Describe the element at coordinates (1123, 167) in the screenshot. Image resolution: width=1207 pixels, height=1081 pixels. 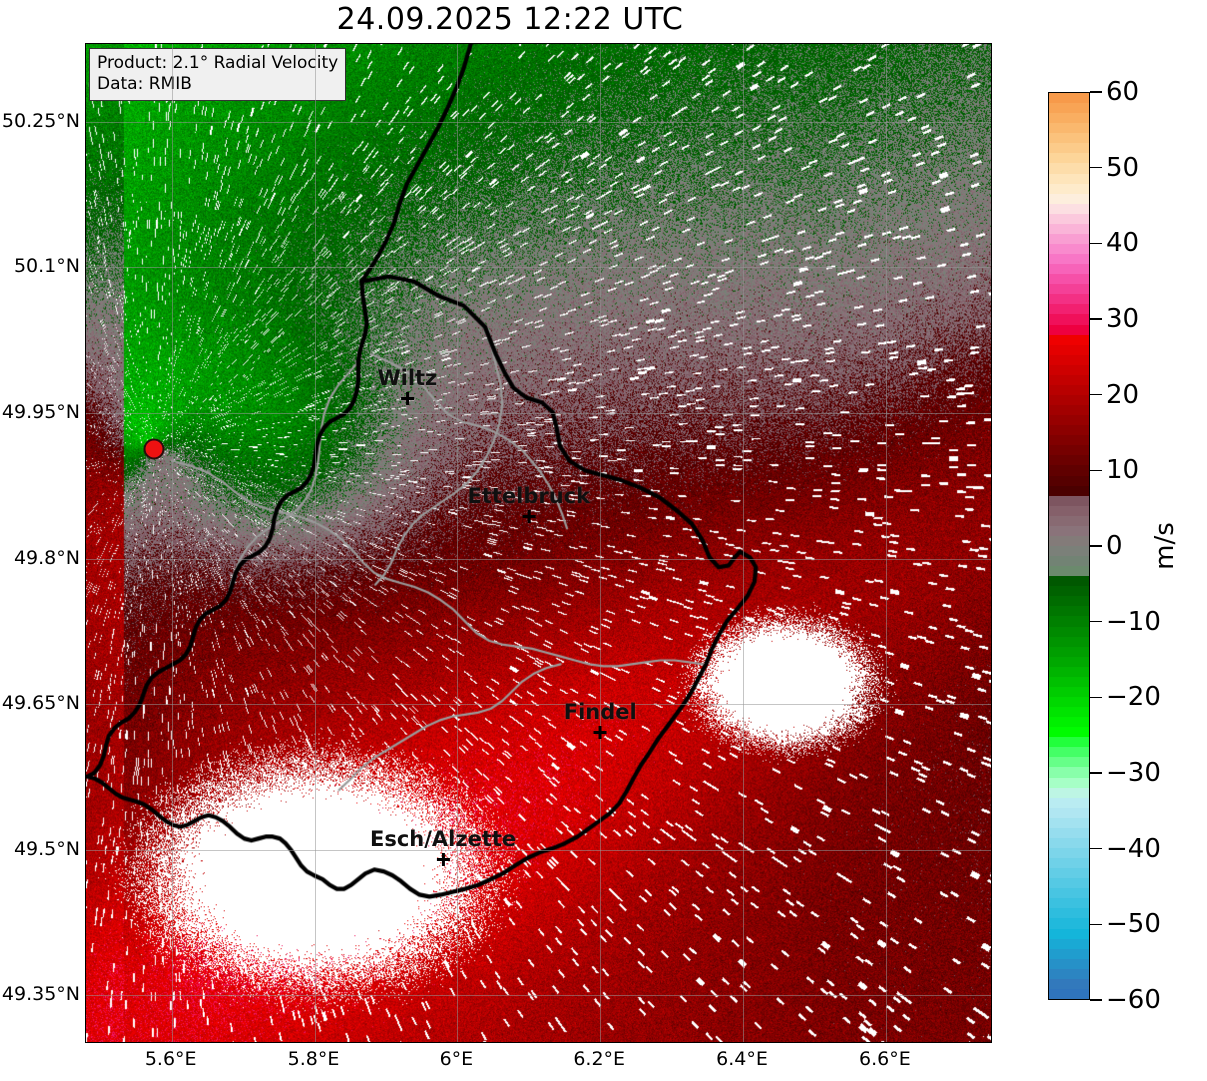
I see `colorbar-tick-label: 50` at that location.